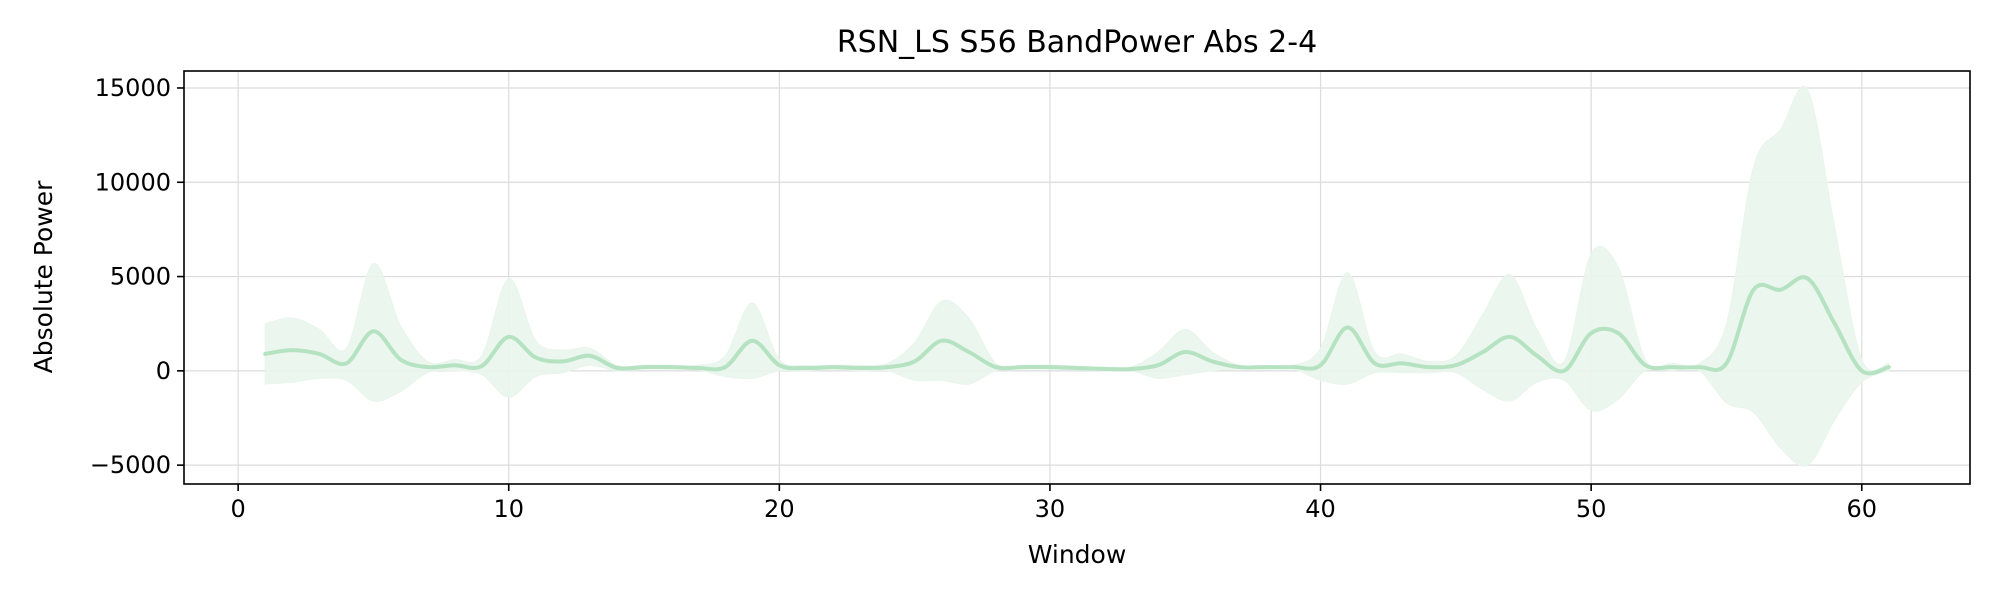 The height and width of the screenshot is (600, 2000). Describe the element at coordinates (163, 371) in the screenshot. I see `y-tick-label: 0` at that location.